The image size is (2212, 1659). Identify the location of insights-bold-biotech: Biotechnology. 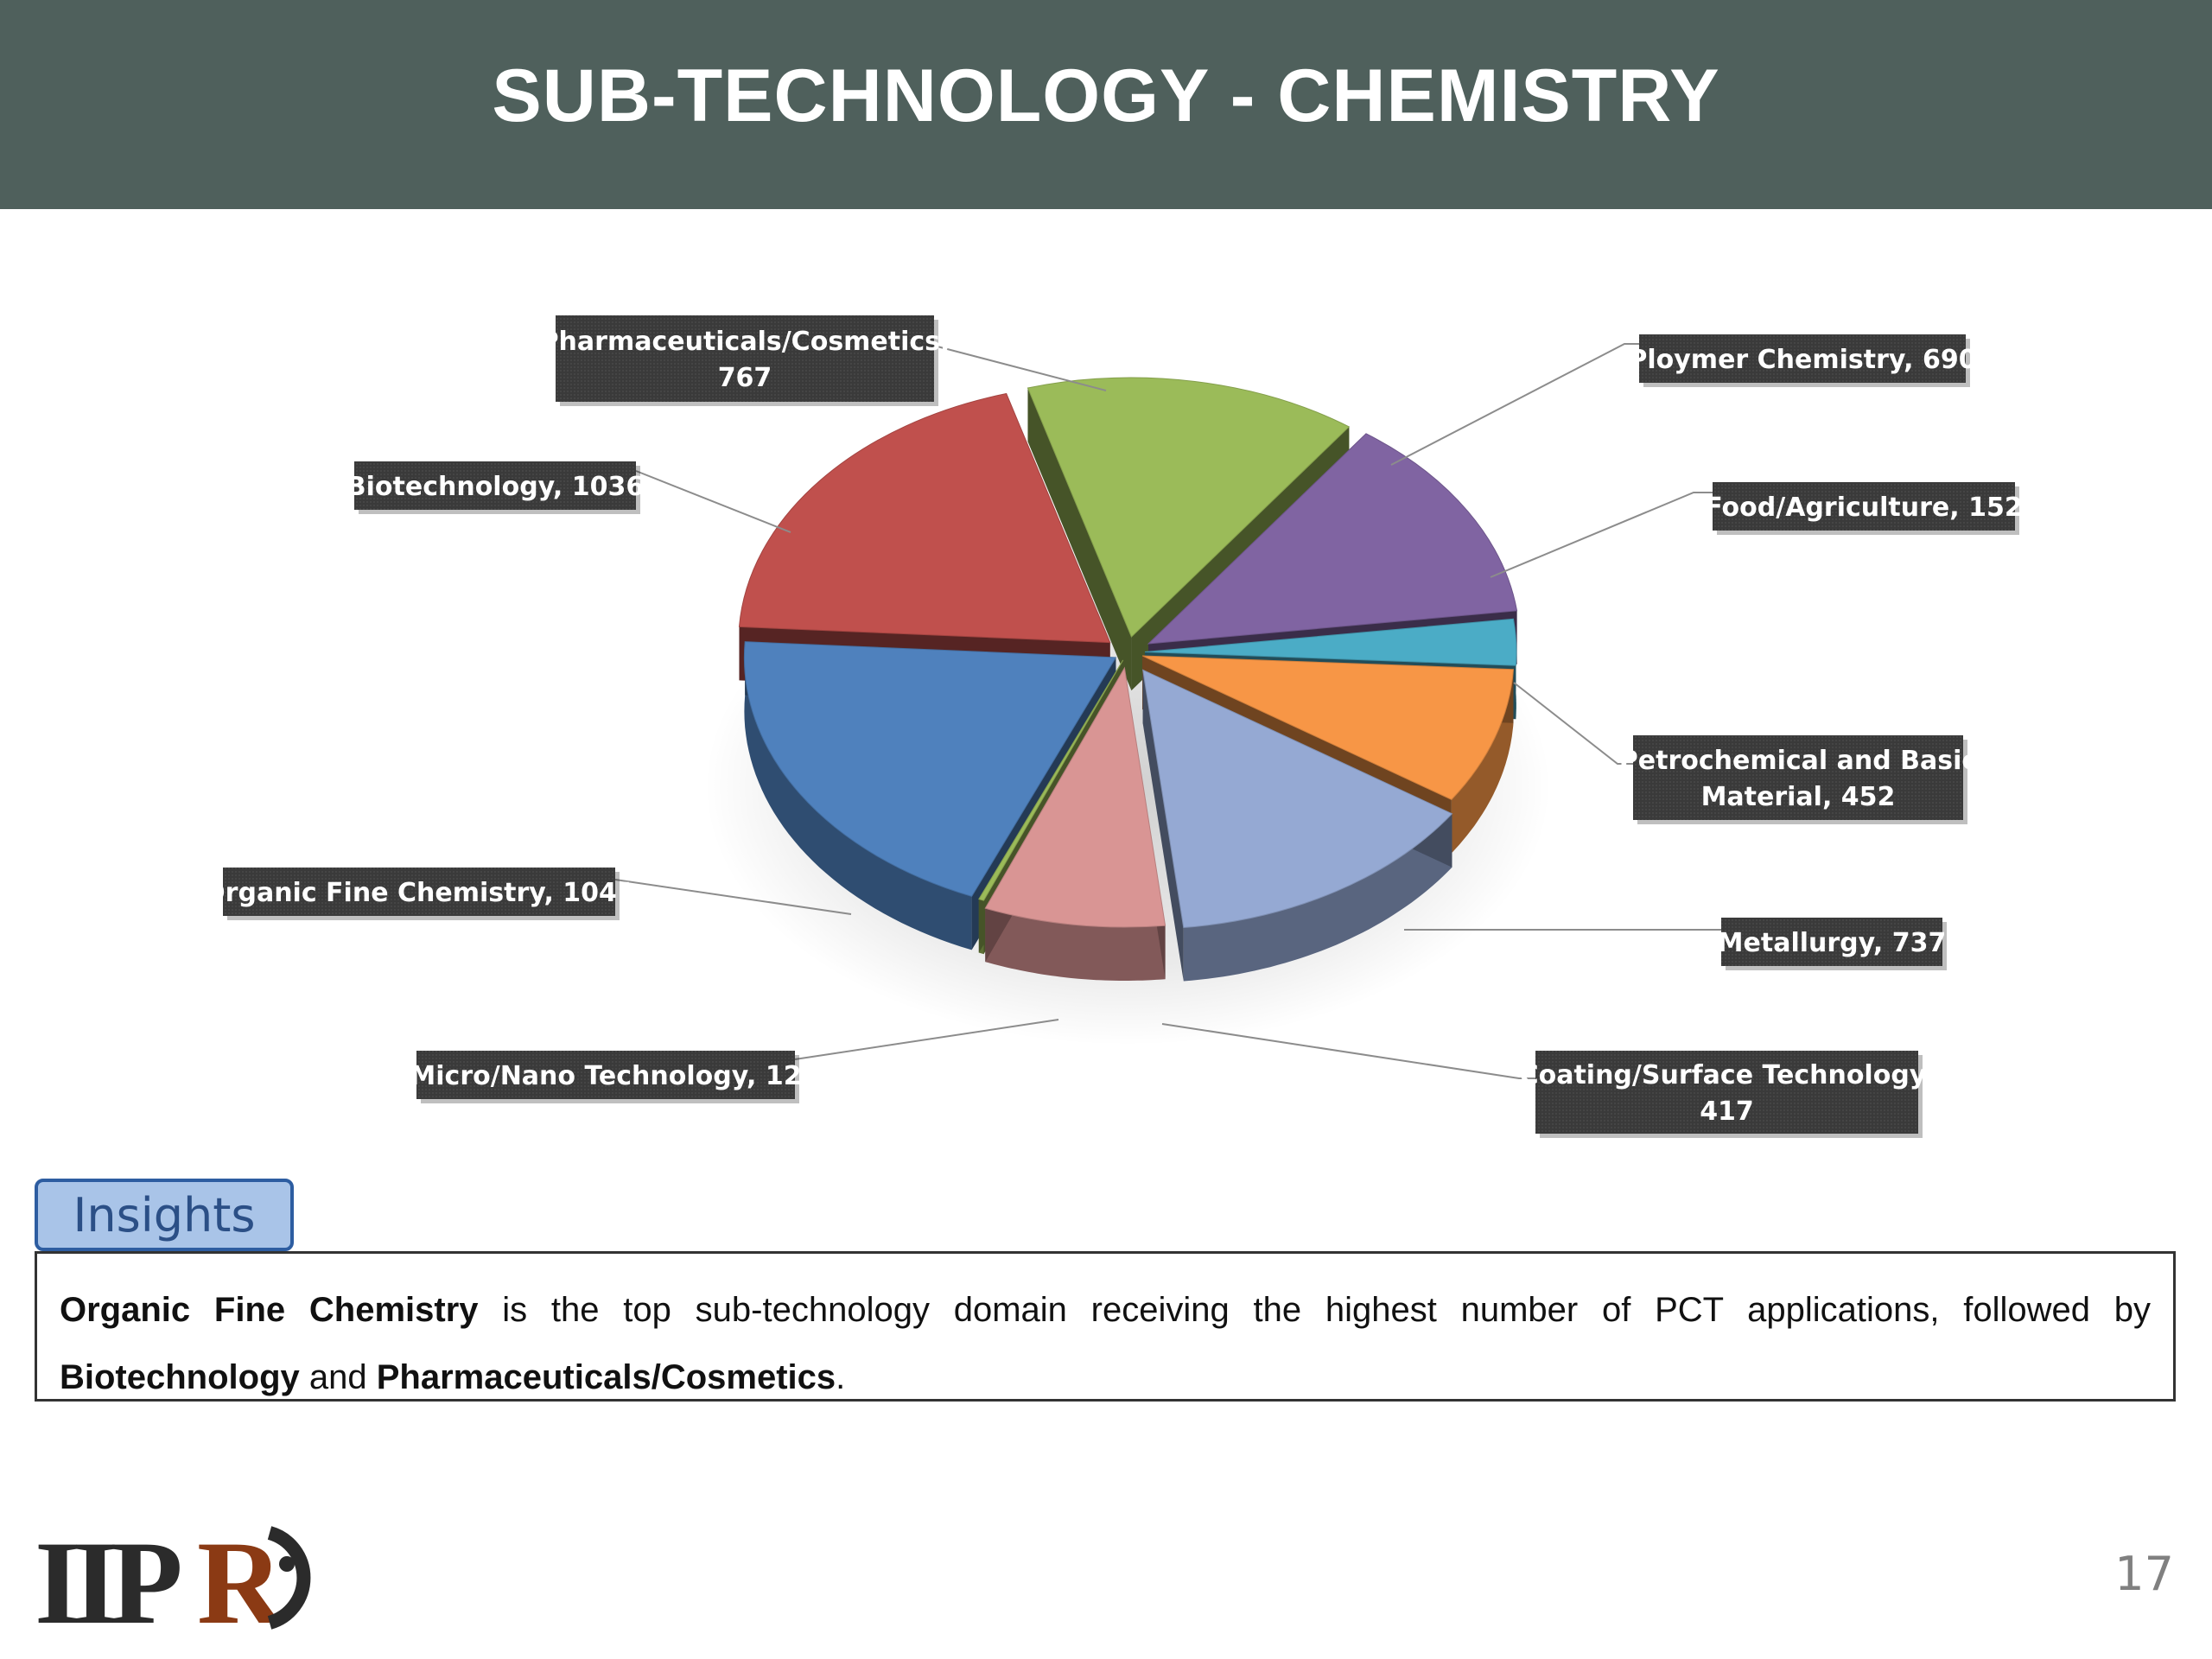
(180, 1377).